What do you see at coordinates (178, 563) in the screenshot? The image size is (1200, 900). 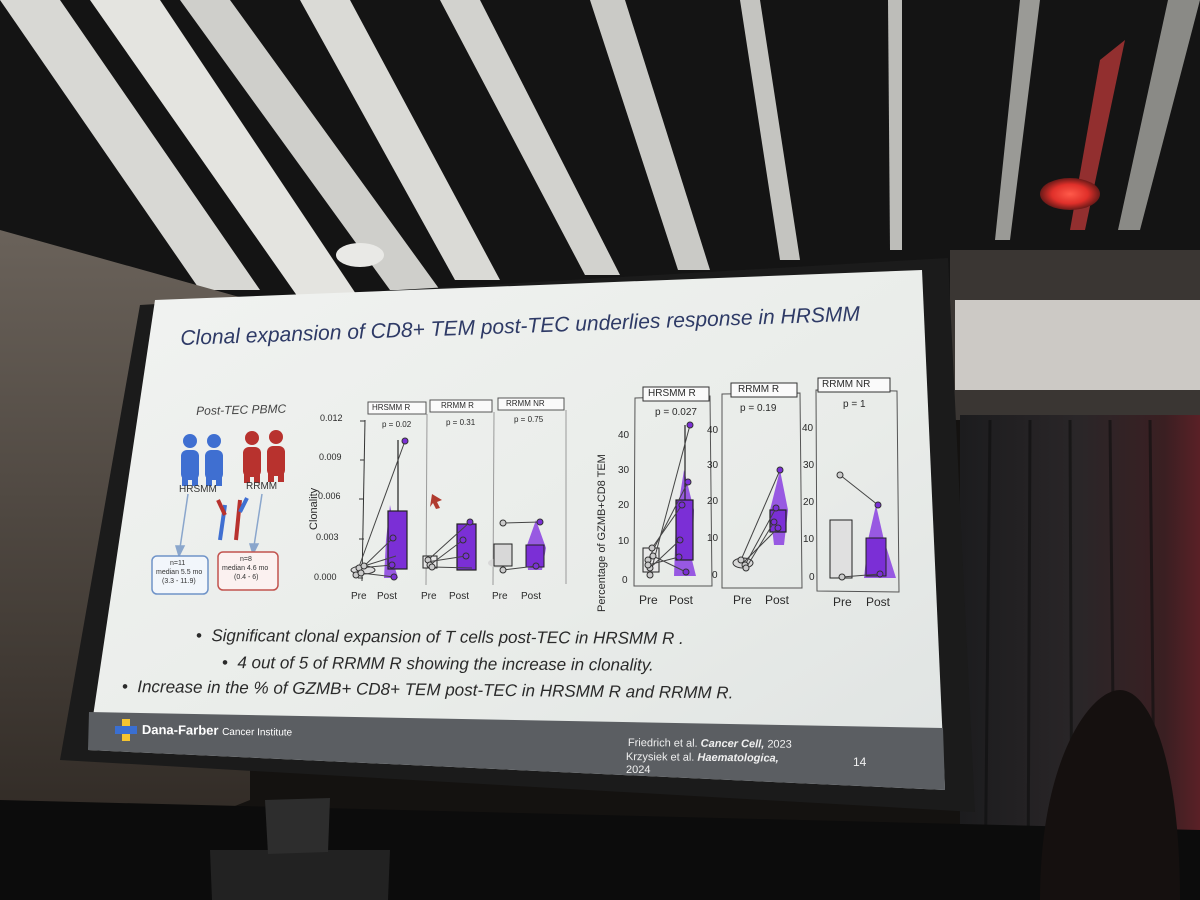 I see `hrsmm-info-line1: n=11` at bounding box center [178, 563].